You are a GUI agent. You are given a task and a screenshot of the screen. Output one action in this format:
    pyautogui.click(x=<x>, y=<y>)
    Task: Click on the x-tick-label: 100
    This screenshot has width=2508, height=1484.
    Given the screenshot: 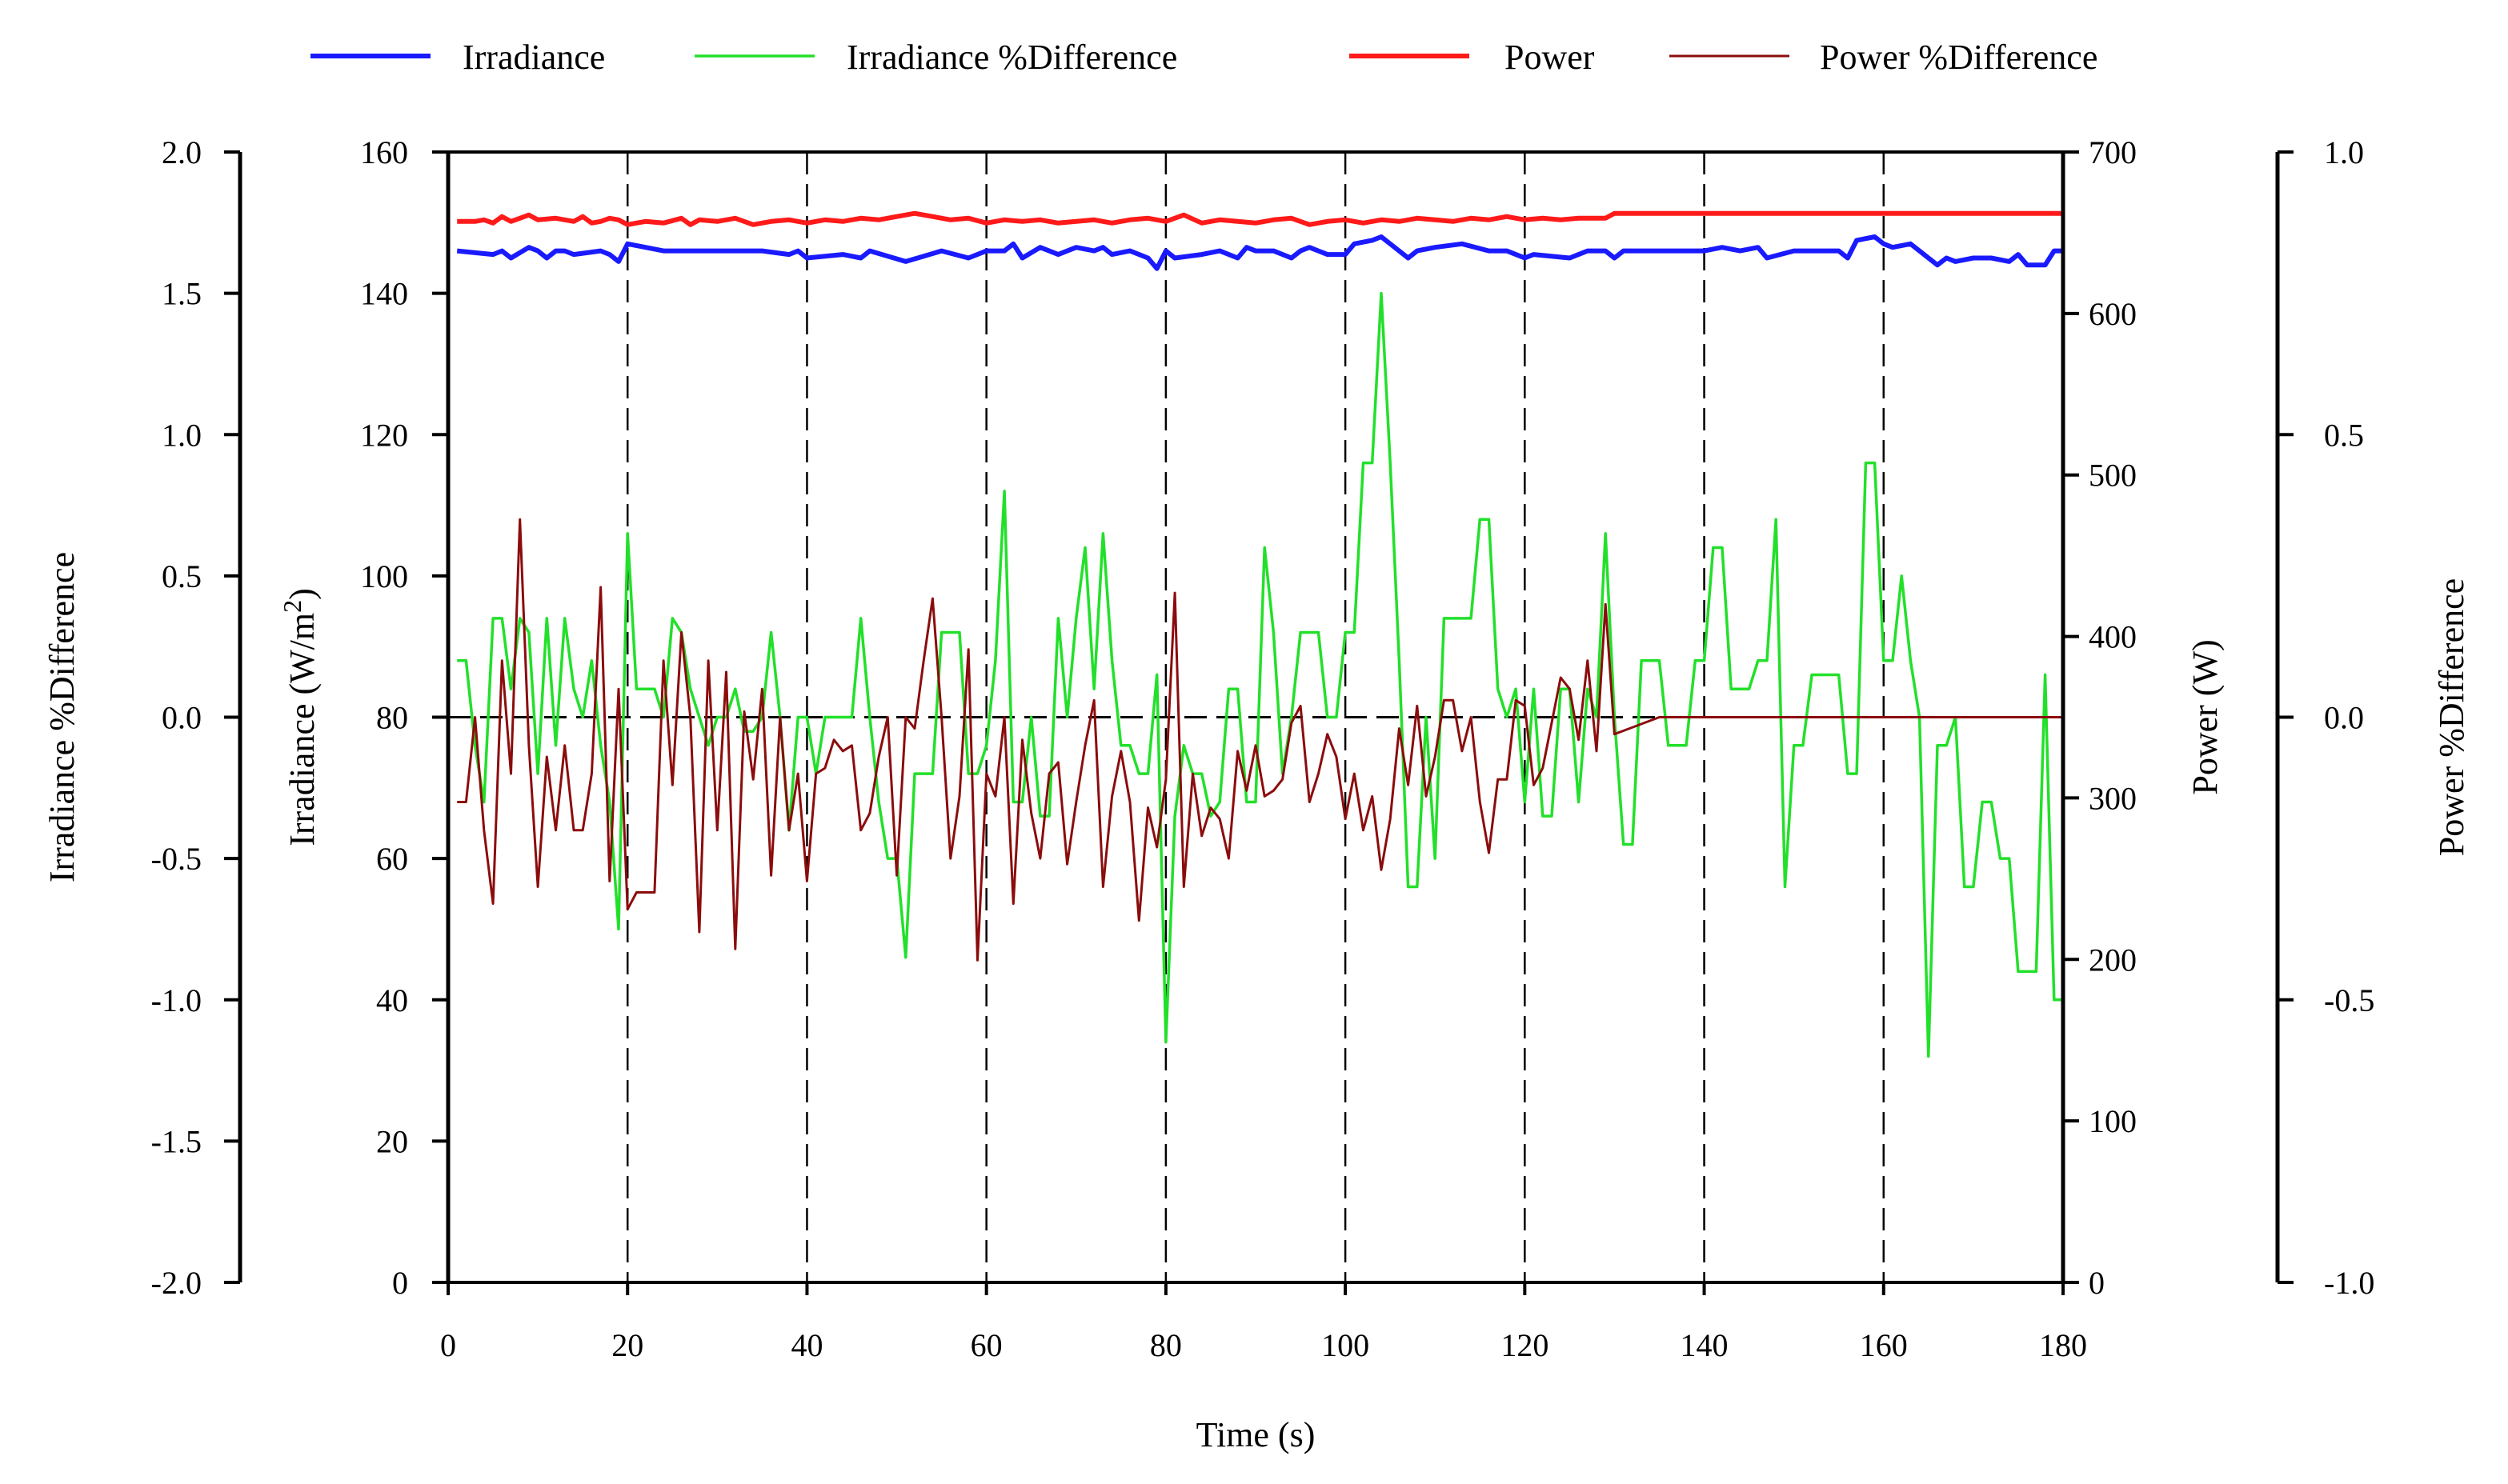 What is the action you would take?
    pyautogui.click(x=1345, y=1345)
    